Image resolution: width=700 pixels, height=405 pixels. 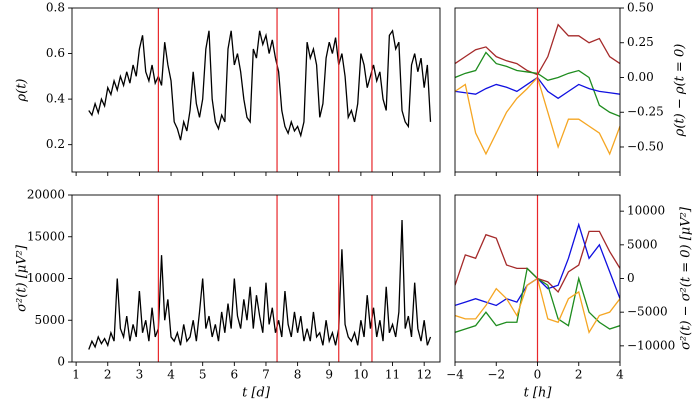 I want to click on series-line, so click(x=260, y=85).